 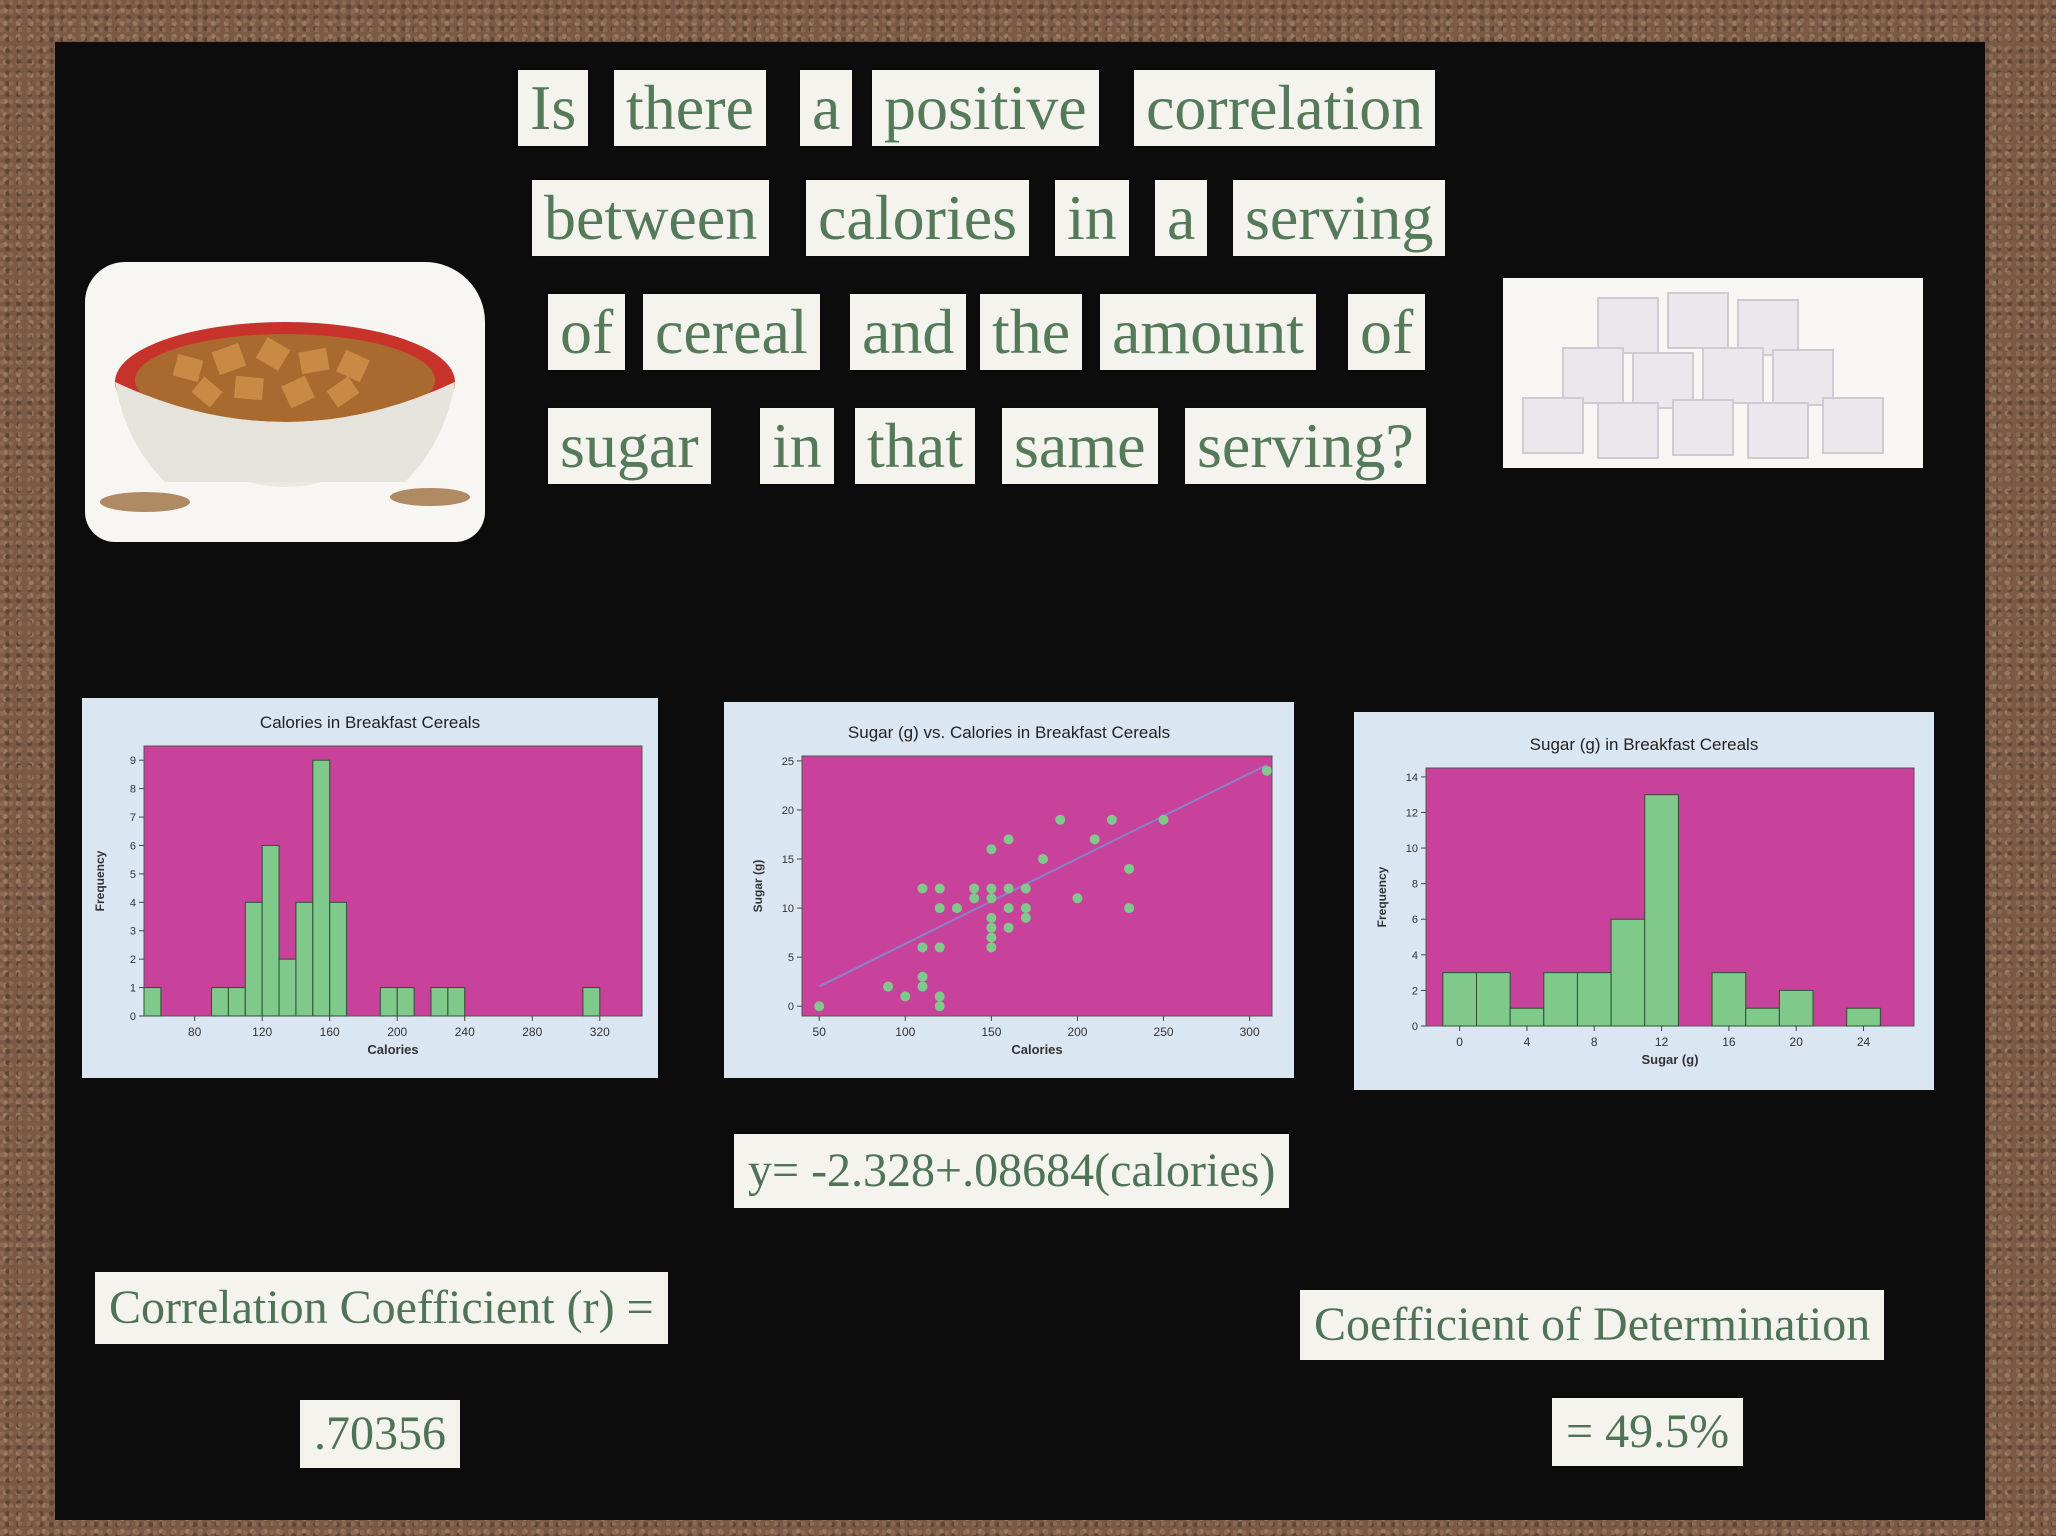 What do you see at coordinates (133, 989) in the screenshot?
I see `y-tick-label: 1` at bounding box center [133, 989].